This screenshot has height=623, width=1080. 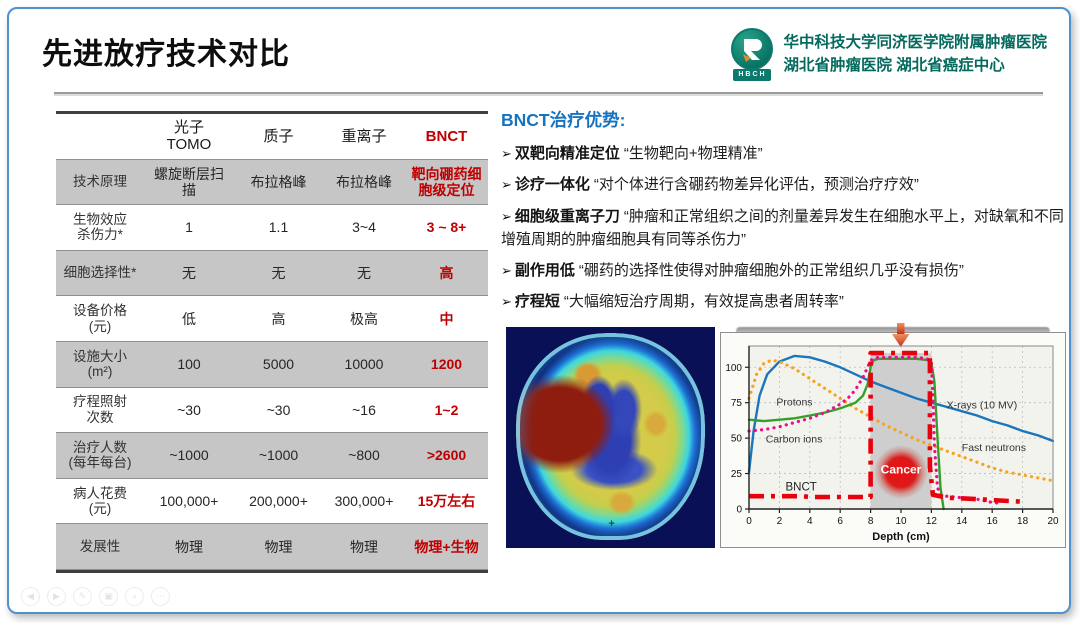 I want to click on brain-pet-image: +, so click(x=610, y=437).